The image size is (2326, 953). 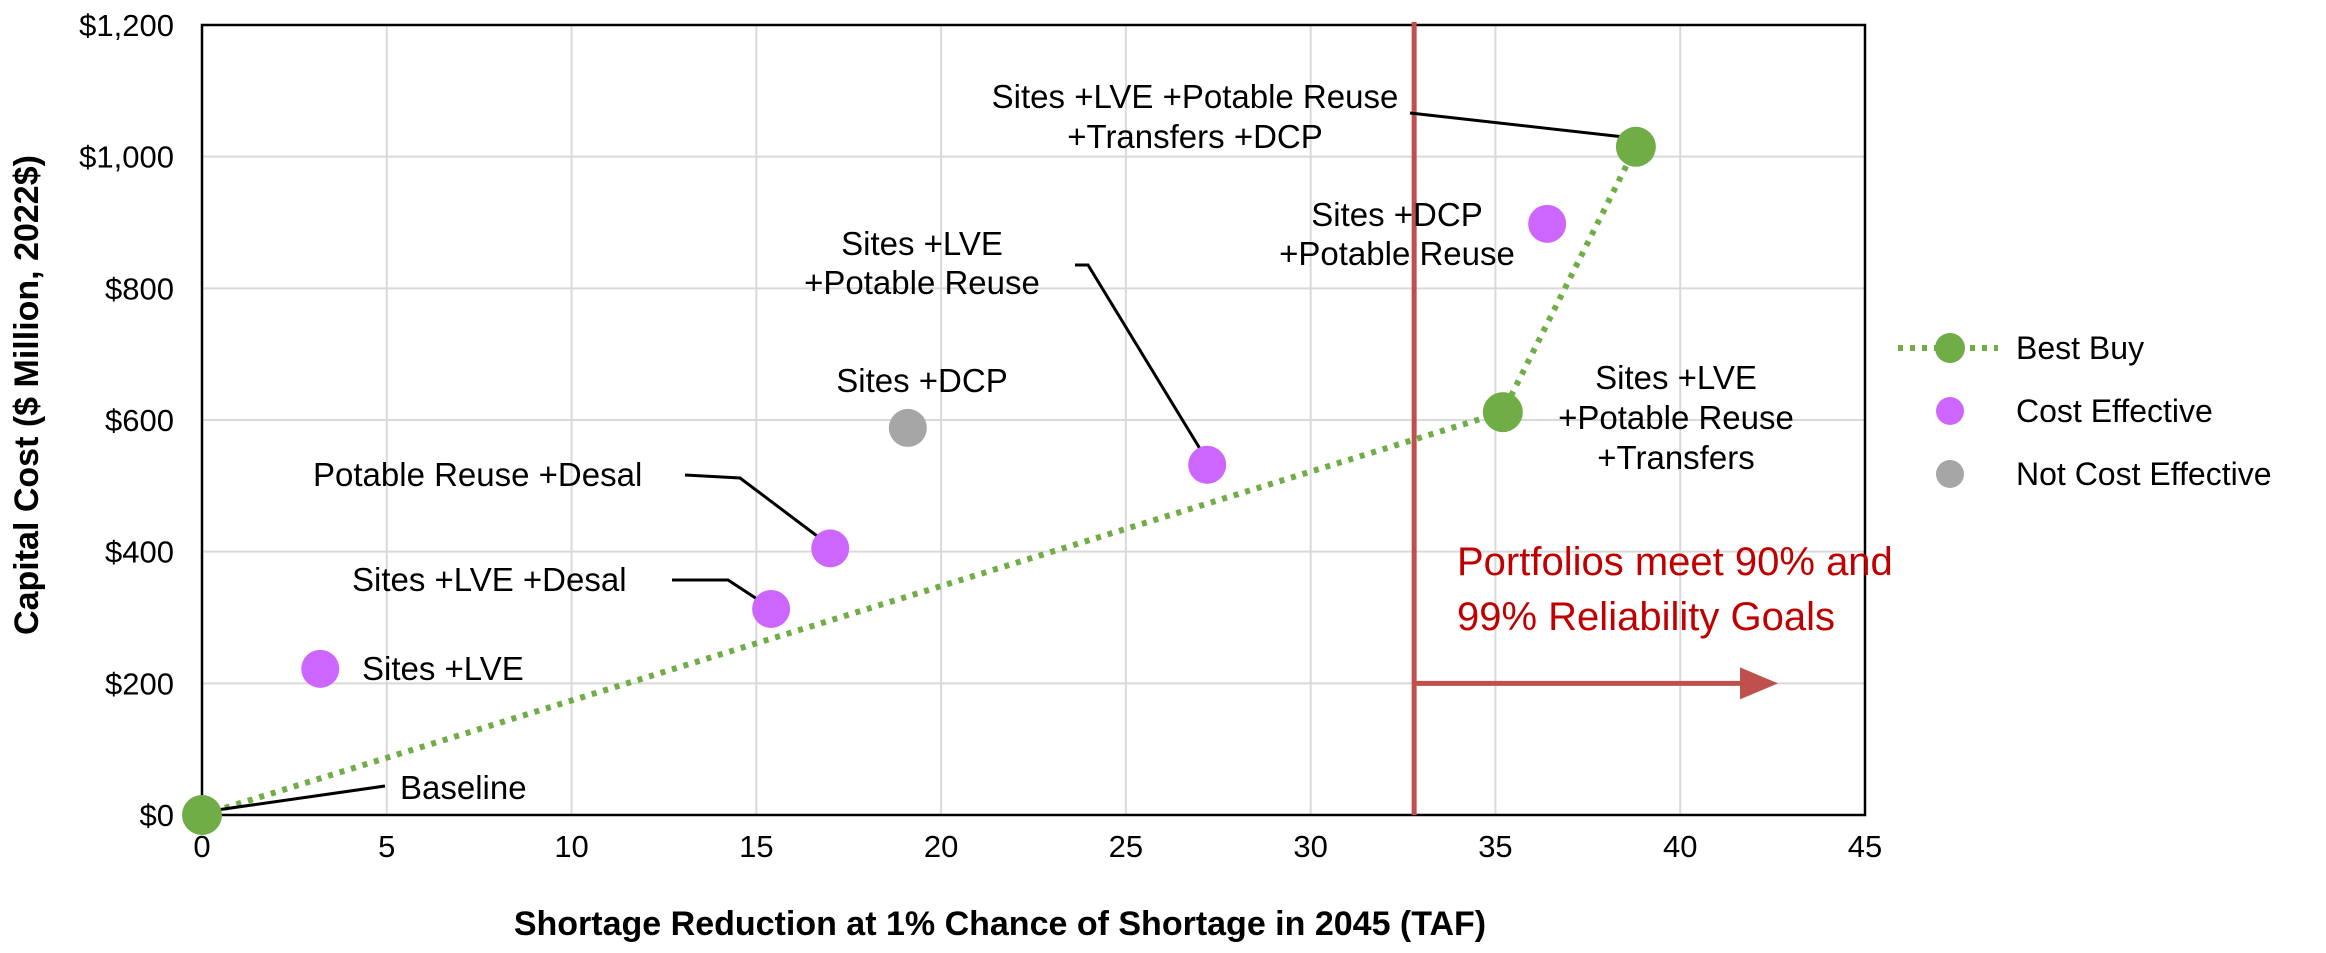 What do you see at coordinates (571, 846) in the screenshot?
I see `x-tick-label: 10` at bounding box center [571, 846].